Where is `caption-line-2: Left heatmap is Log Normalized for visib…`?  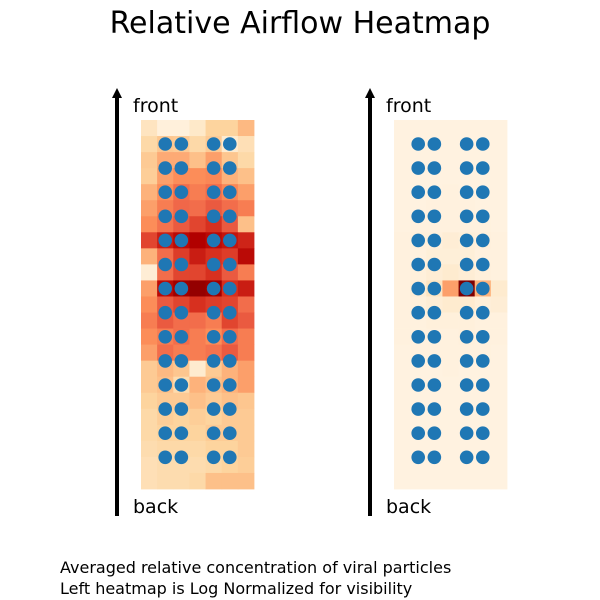
caption-line-2: Left heatmap is Log Normalized for visib… is located at coordinates (236, 588).